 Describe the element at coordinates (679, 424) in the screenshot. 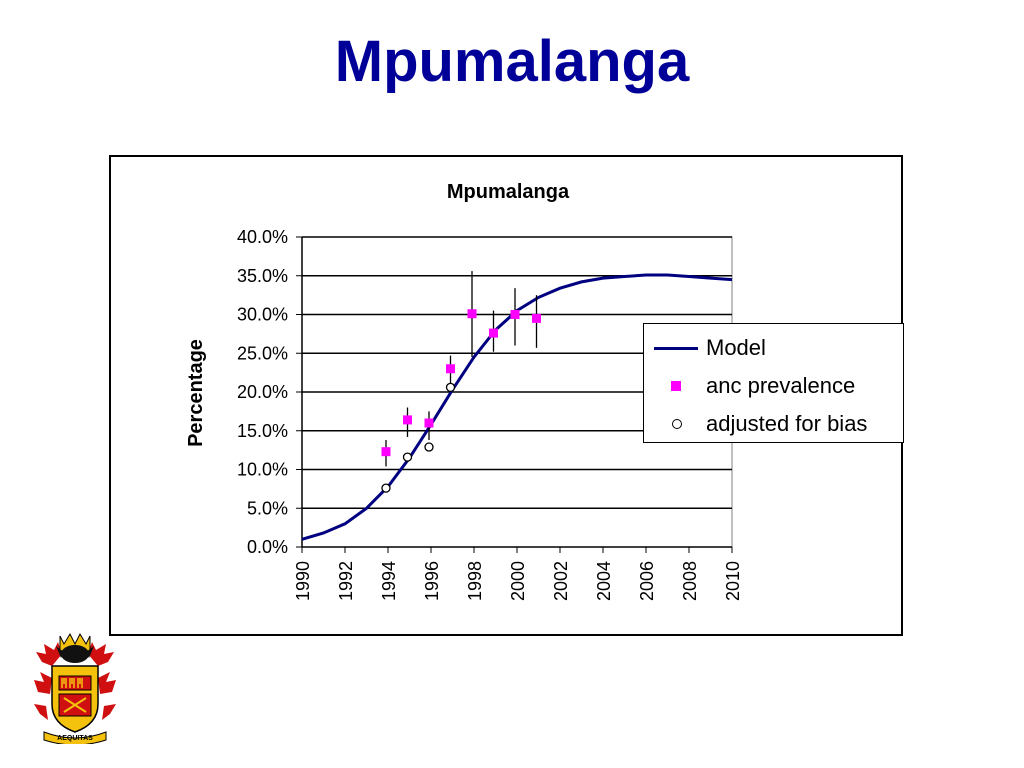

I see `legend-swatch-circle` at that location.